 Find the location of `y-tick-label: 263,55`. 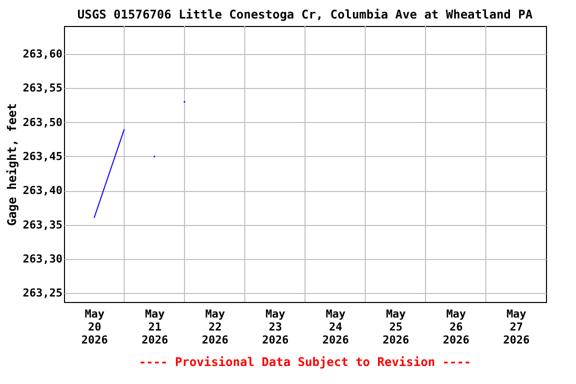

y-tick-label: 263,55 is located at coordinates (42, 88).